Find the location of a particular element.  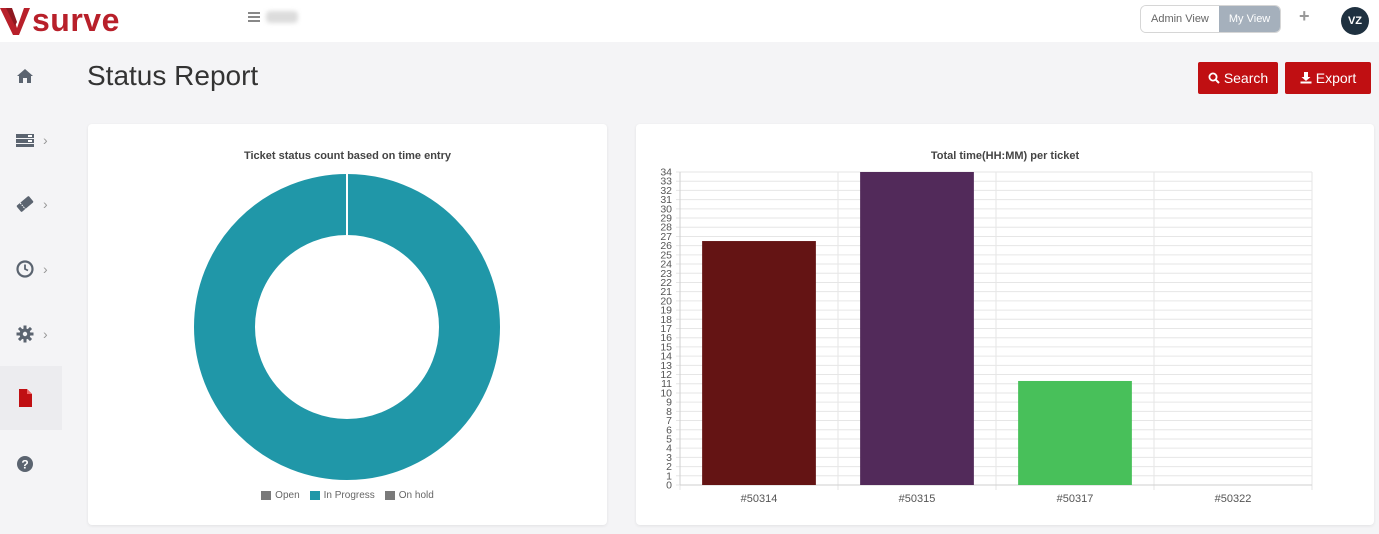

x-tick-label: #50315 is located at coordinates (917, 499).